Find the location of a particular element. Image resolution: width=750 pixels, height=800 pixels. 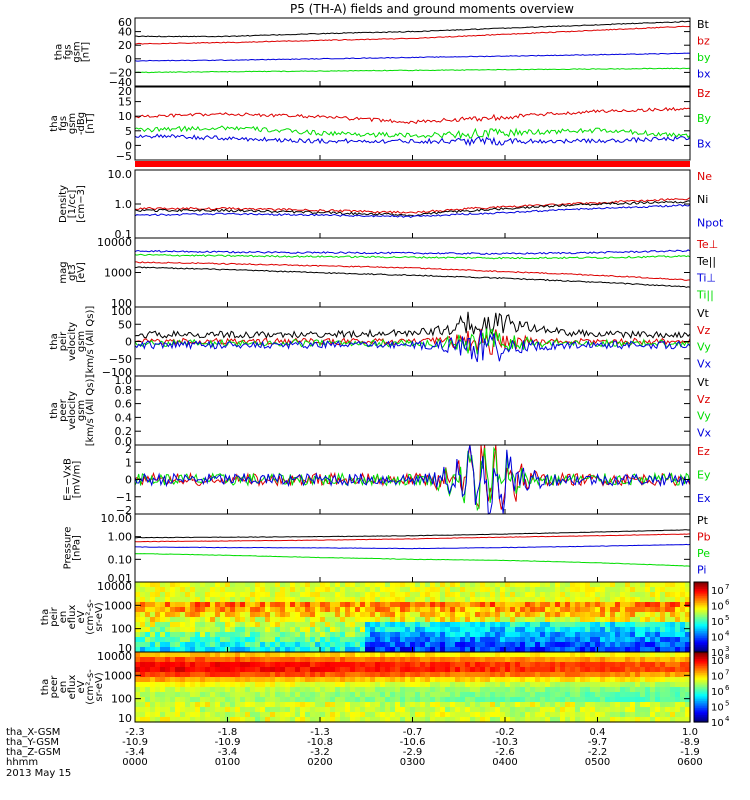

y-tick-label: 0.0 is located at coordinates (124, 441).